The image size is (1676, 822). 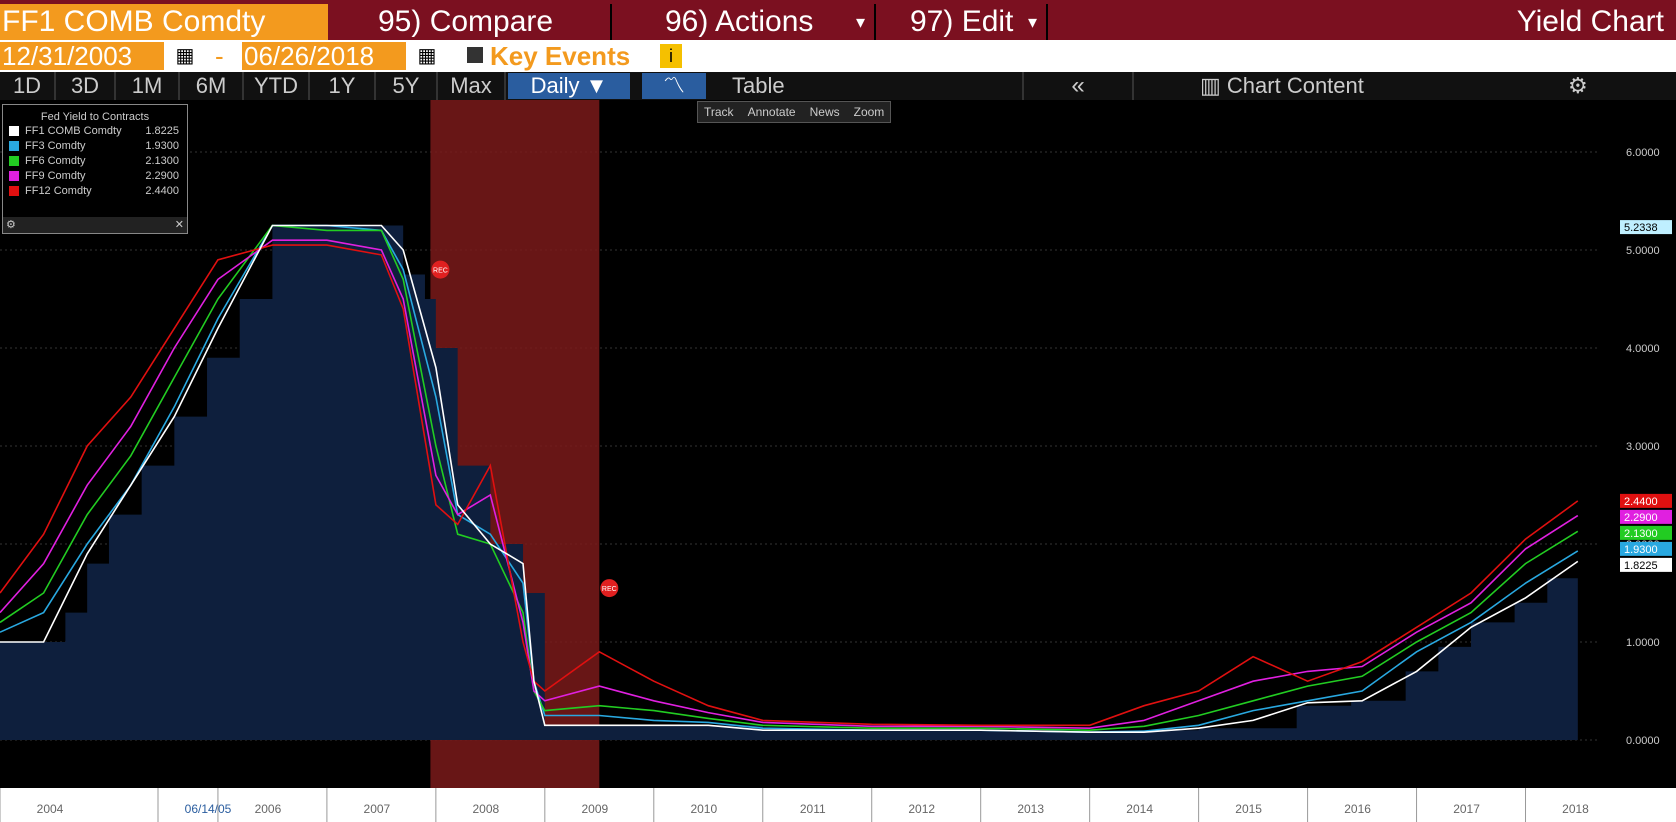 What do you see at coordinates (1248, 809) in the screenshot?
I see `x-tick-label: 2015` at bounding box center [1248, 809].